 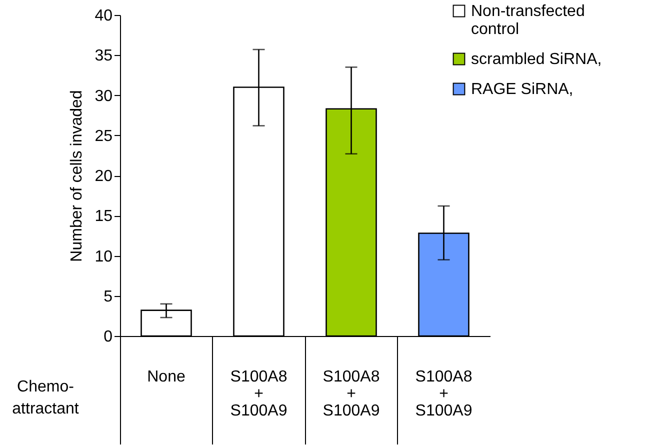 I want to click on y-tick-label: 25, so click(x=103, y=136).